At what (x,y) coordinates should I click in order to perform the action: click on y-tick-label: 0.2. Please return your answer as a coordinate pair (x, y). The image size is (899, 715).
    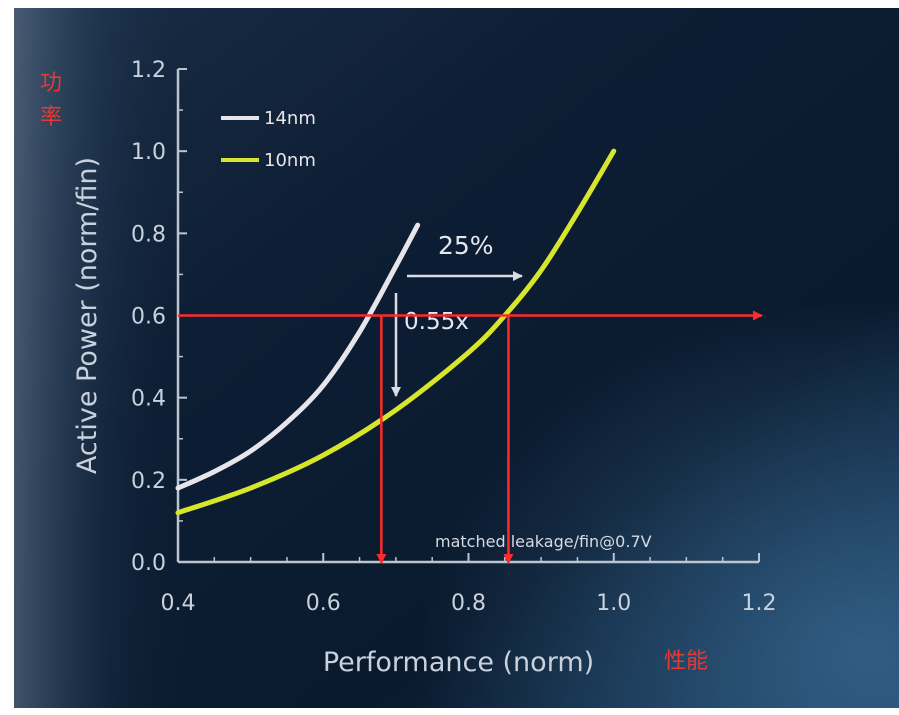
    Looking at the image, I should click on (148, 481).